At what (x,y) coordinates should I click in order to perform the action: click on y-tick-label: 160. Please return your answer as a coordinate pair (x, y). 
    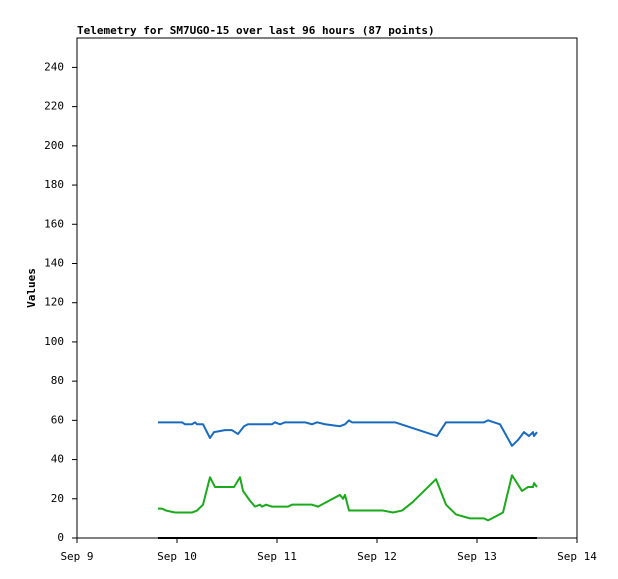
    Looking at the image, I should click on (54, 223).